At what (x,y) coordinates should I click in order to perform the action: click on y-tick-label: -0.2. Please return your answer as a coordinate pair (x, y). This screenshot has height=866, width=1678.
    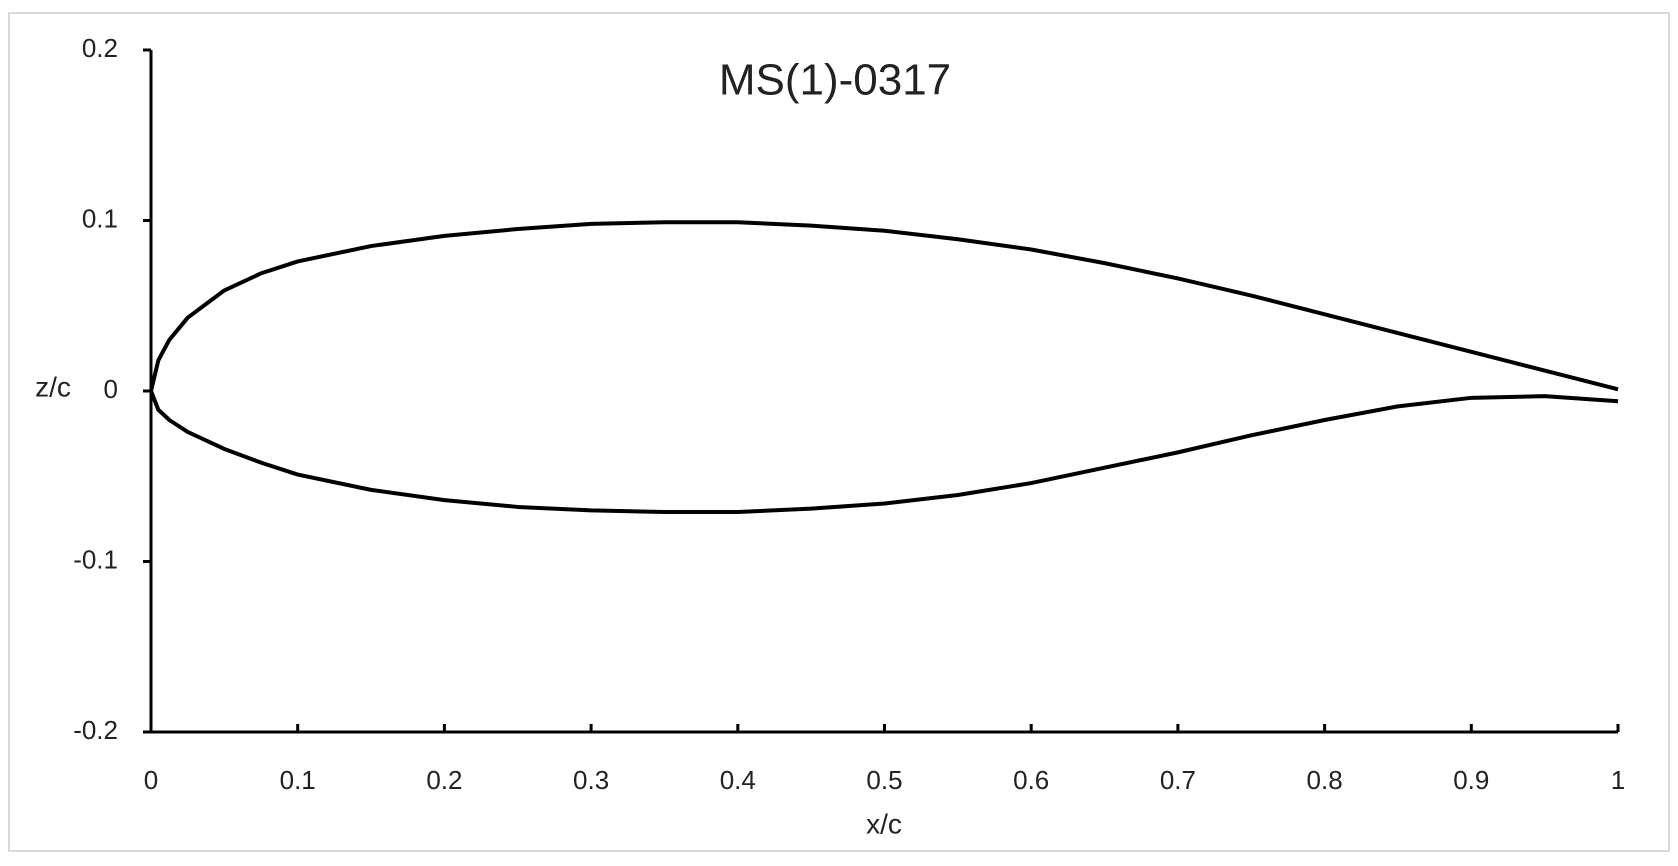
    Looking at the image, I should click on (95, 730).